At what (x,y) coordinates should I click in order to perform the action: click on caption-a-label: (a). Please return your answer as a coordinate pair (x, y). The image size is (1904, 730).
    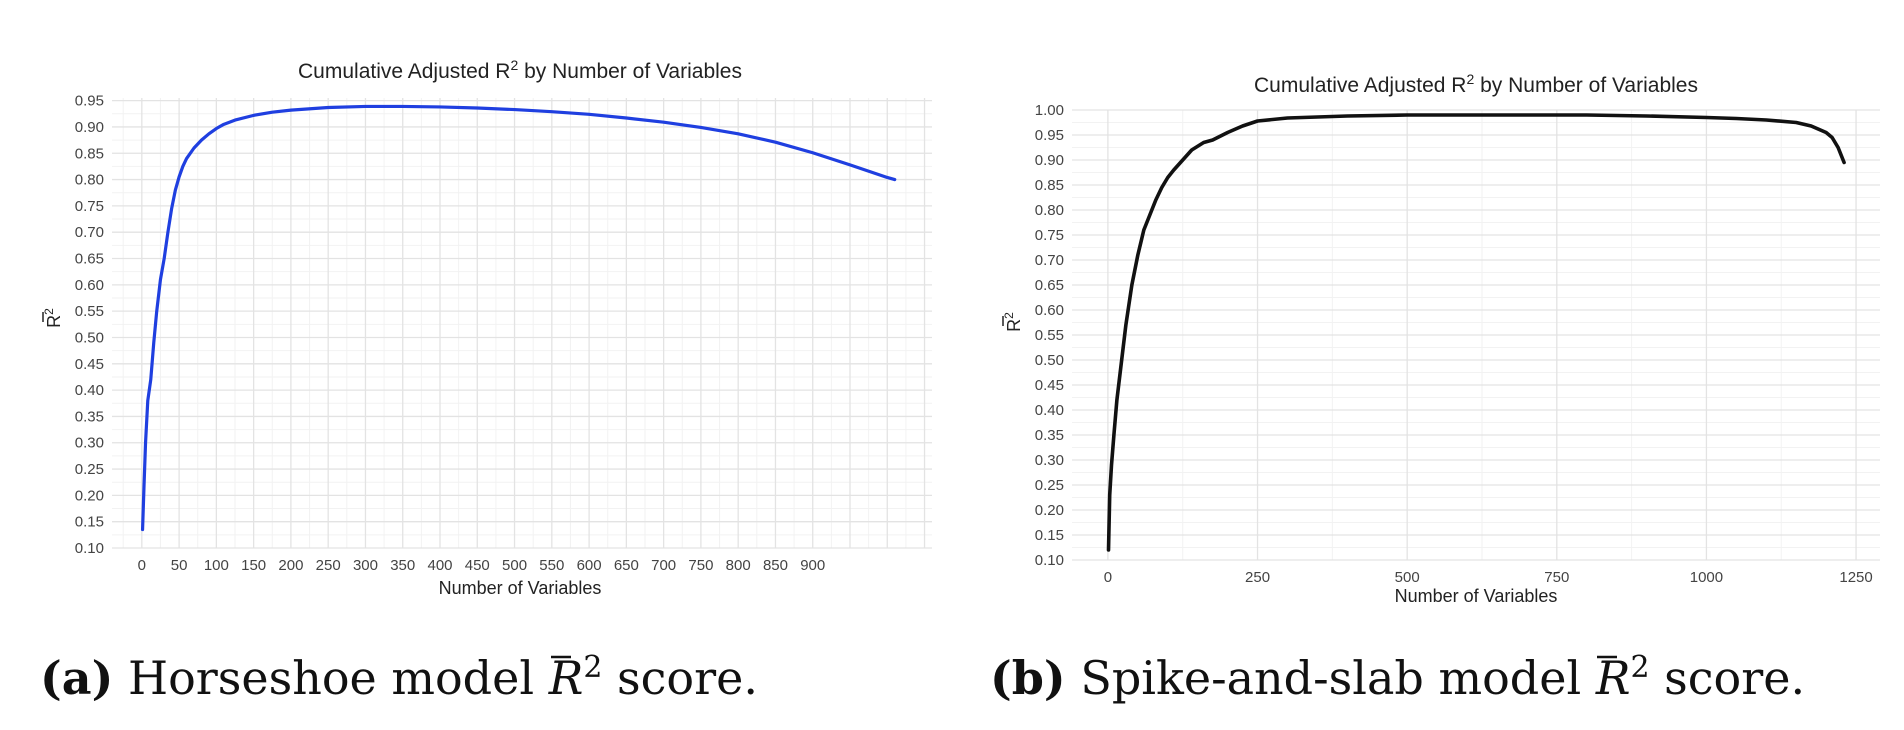
    Looking at the image, I should click on (76, 678).